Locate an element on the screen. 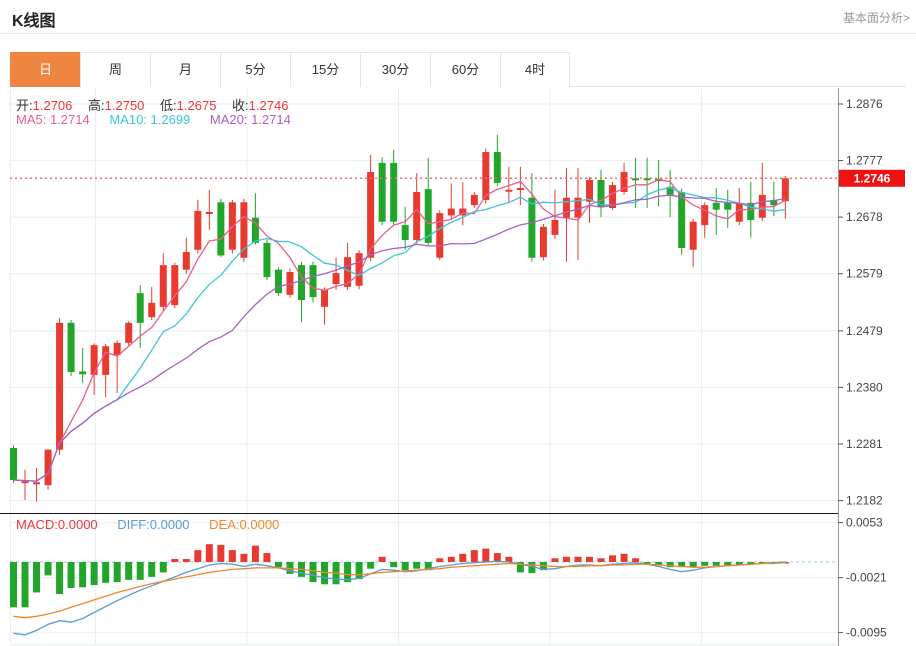  open-value: 1.2706 is located at coordinates (52, 105).